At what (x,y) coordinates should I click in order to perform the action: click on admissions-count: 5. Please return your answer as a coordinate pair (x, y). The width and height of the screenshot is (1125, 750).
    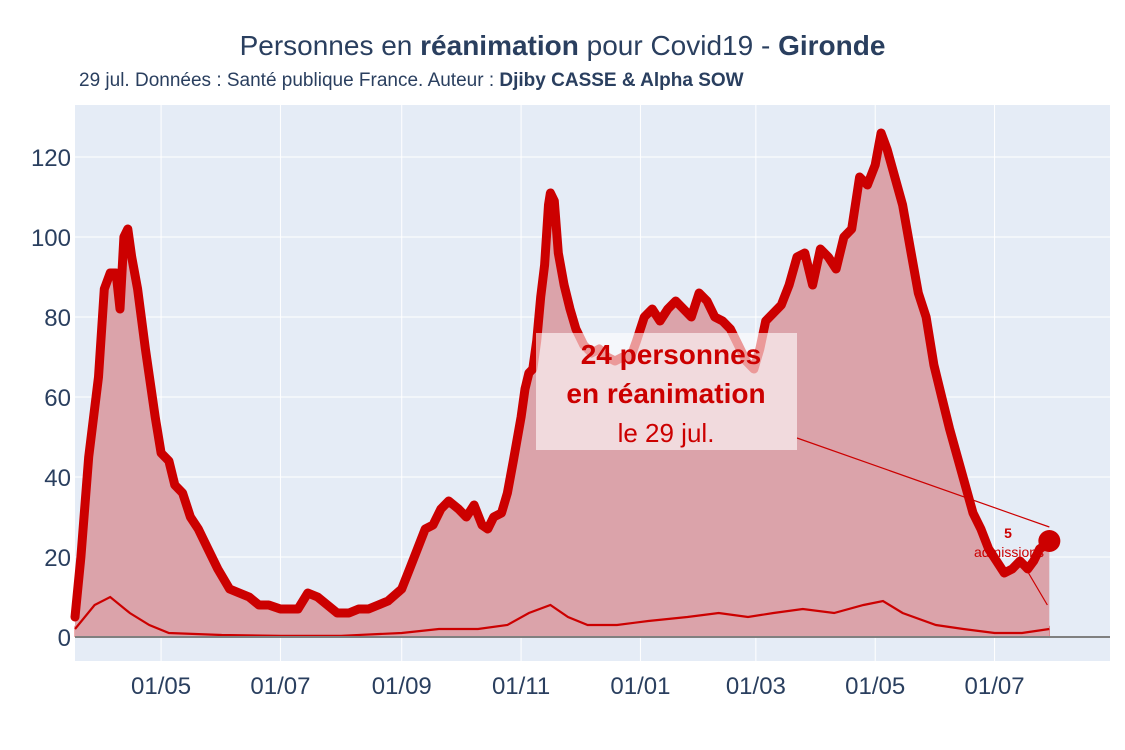
    Looking at the image, I should click on (1008, 533).